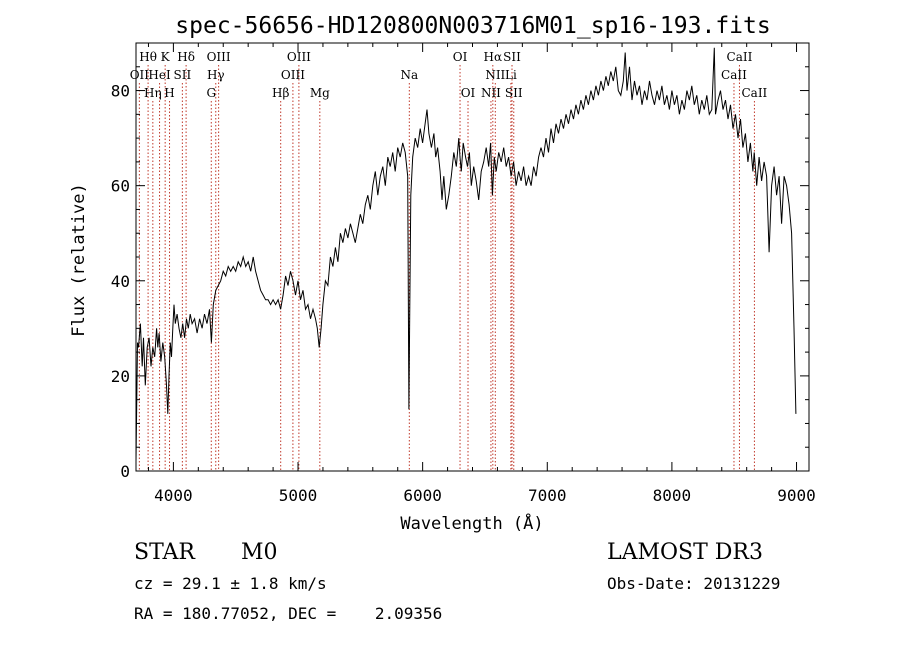 Image resolution: width=900 pixels, height=653 pixels. Describe the element at coordinates (320, 93) in the screenshot. I see `line-label: Mg` at that location.